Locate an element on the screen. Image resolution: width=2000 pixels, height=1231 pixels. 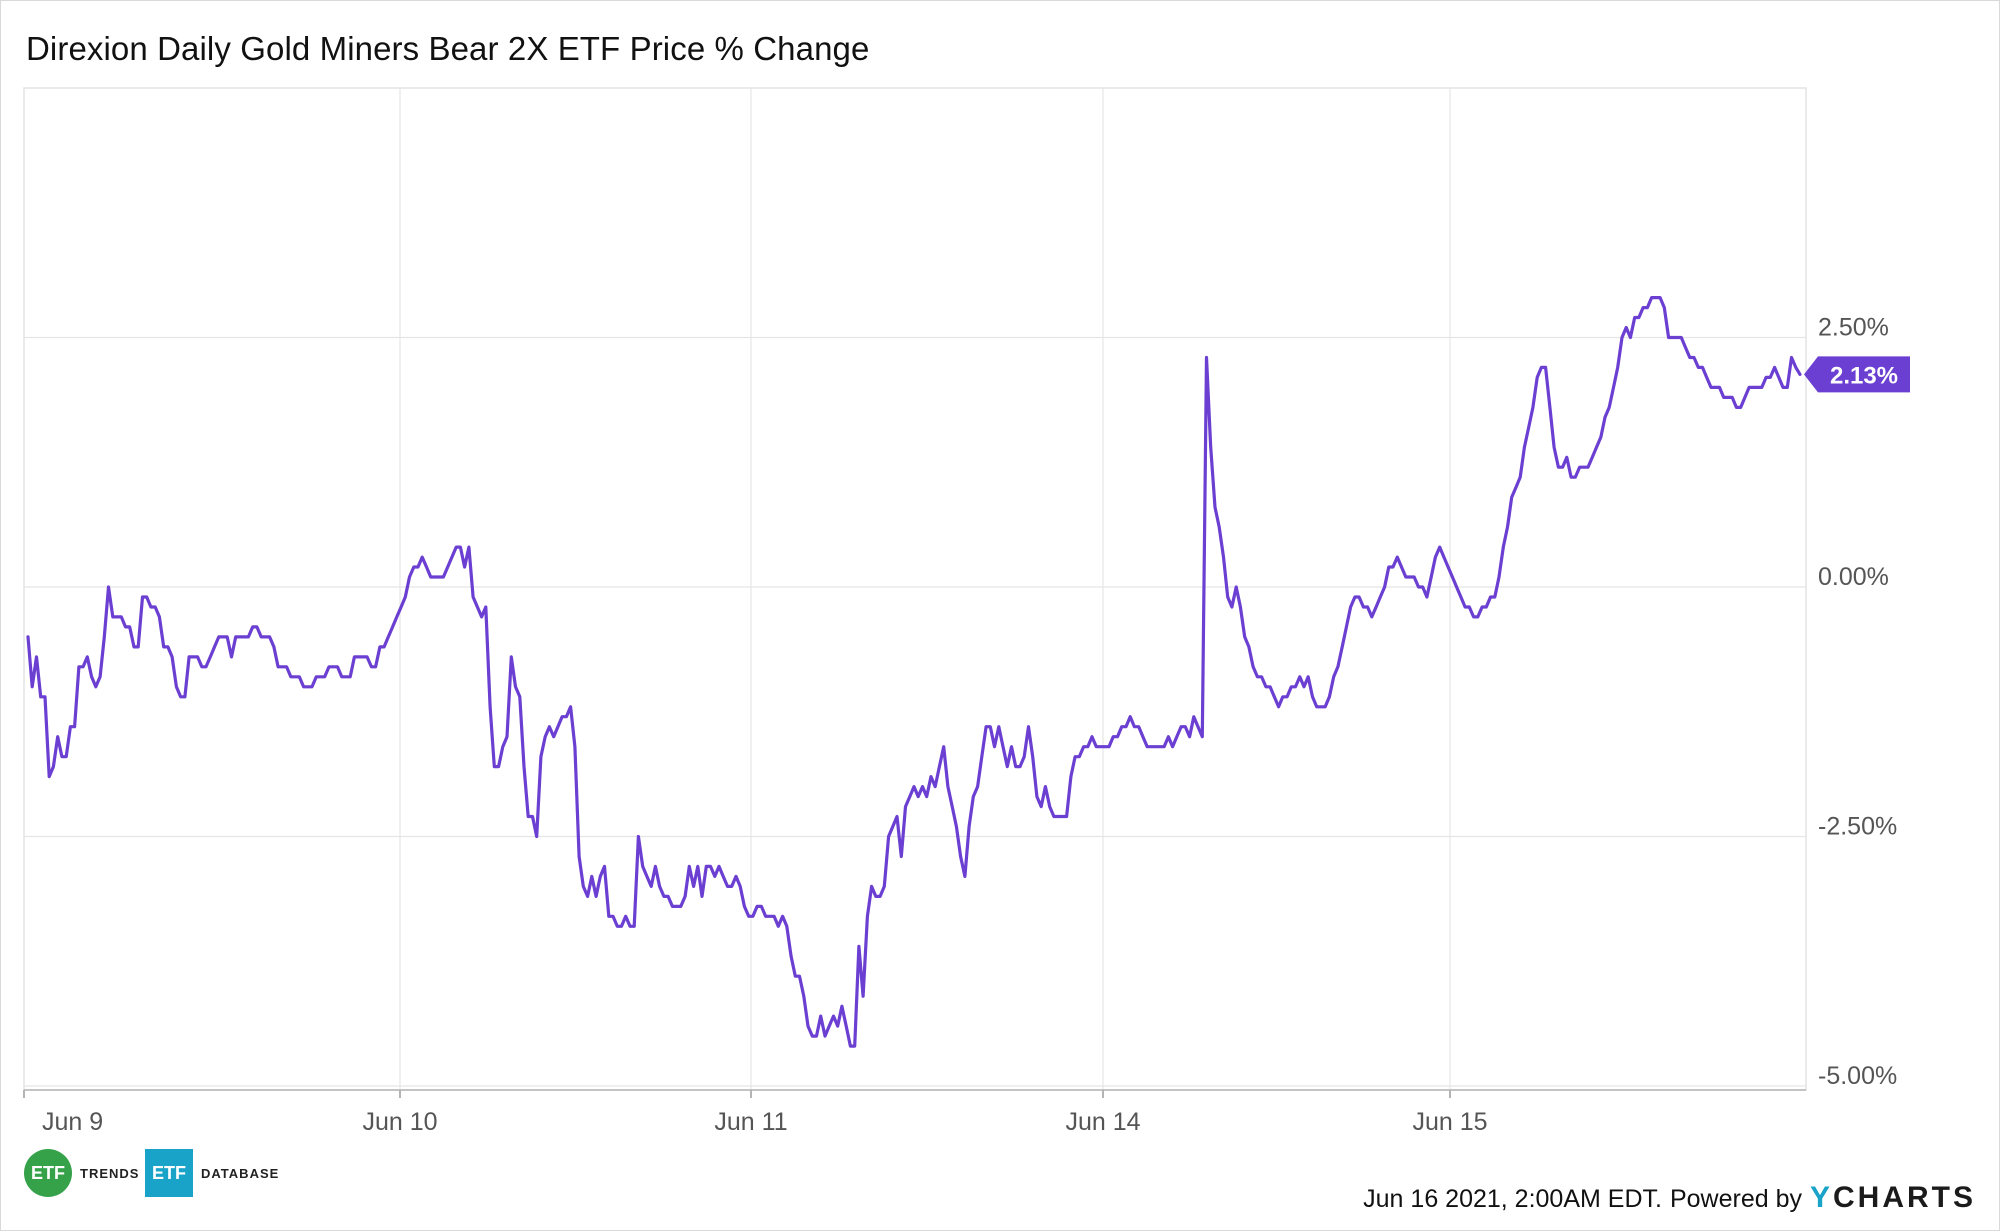
y-tick-label: -5.00% is located at coordinates (1857, 1076).